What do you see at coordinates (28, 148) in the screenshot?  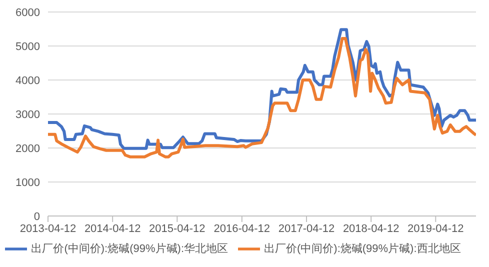 I see `y-tick-label: 2000` at bounding box center [28, 148].